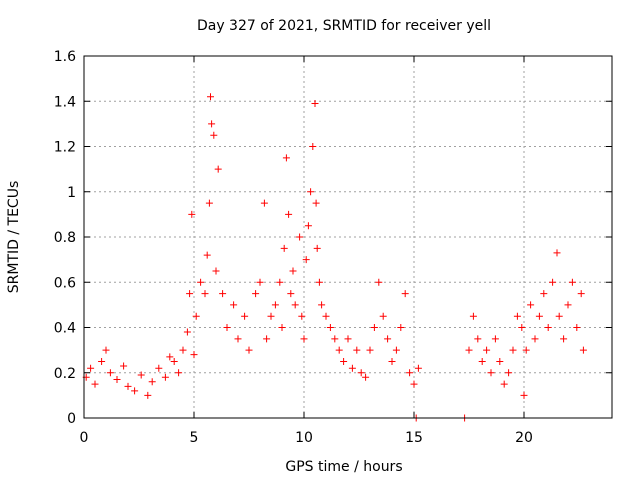  Describe the element at coordinates (65, 283) in the screenshot. I see `y-tick-label: 0.6` at that location.